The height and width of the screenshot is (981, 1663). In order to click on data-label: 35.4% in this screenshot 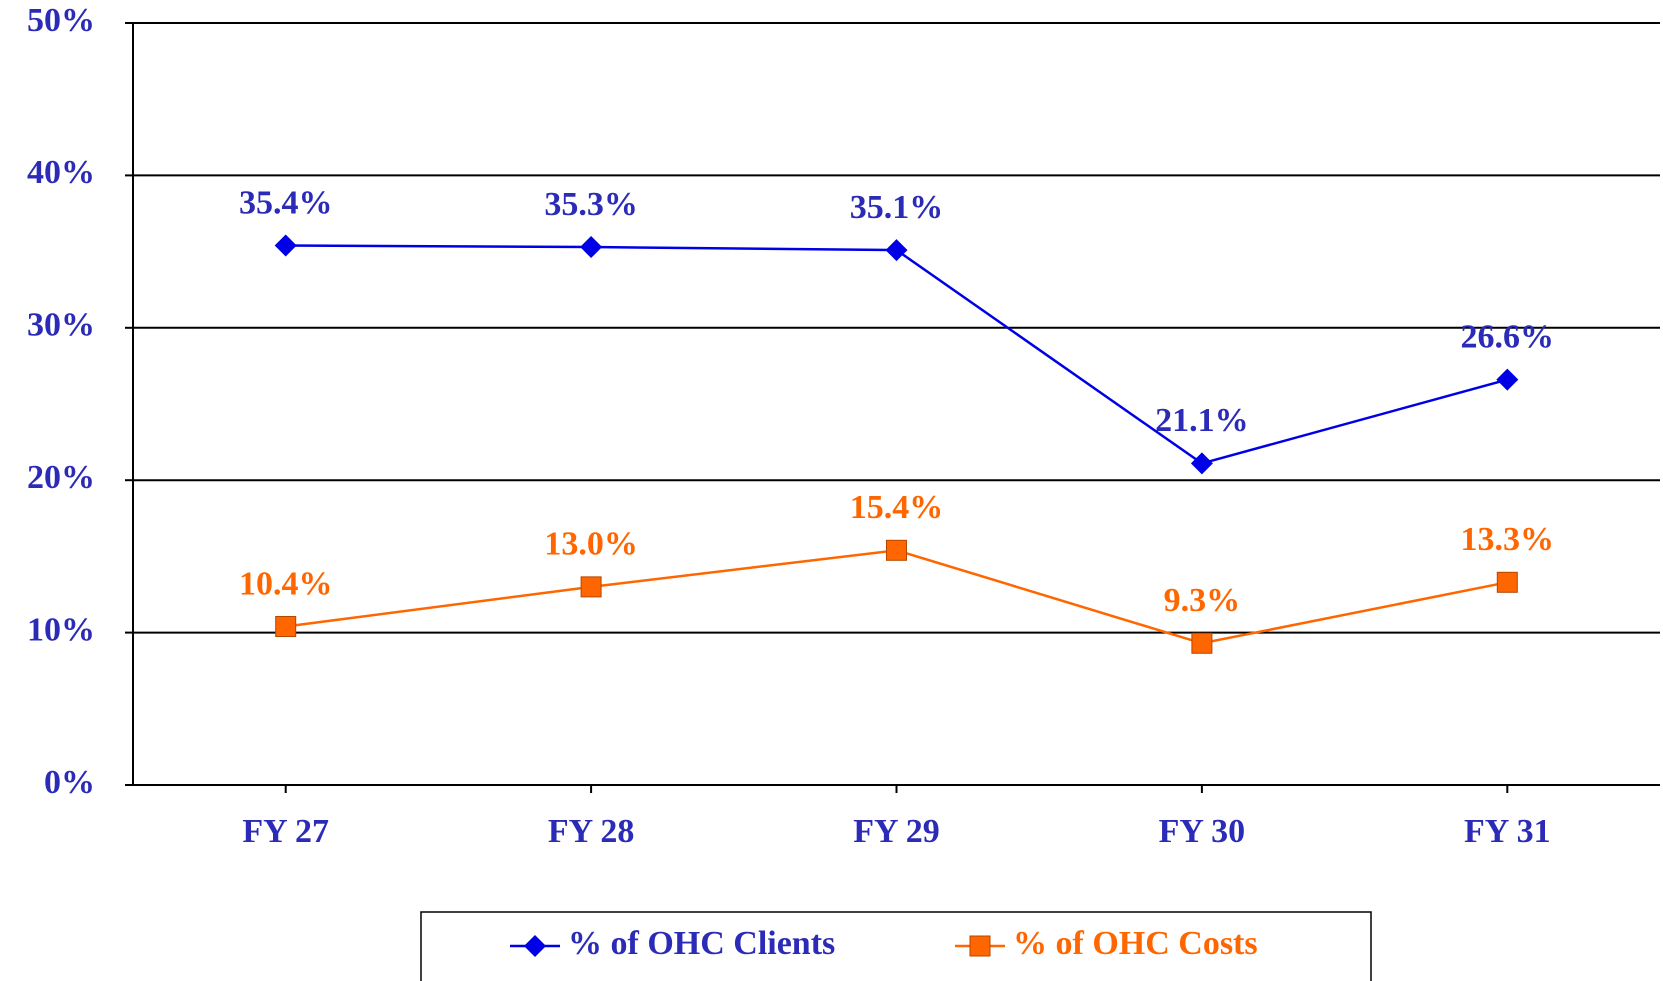, I will do `click(286, 202)`.